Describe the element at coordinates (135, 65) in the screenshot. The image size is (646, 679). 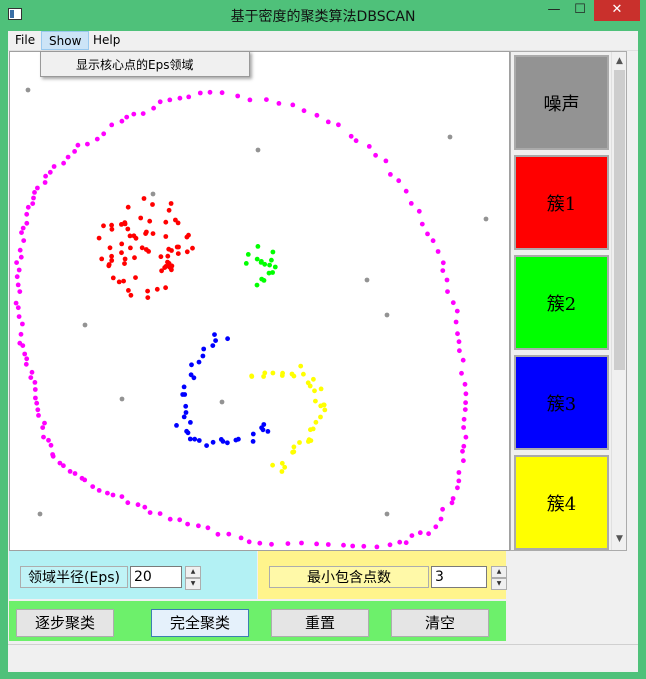
I see `menu-item-show-core-eps: 显示核心点的Eps领域` at that location.